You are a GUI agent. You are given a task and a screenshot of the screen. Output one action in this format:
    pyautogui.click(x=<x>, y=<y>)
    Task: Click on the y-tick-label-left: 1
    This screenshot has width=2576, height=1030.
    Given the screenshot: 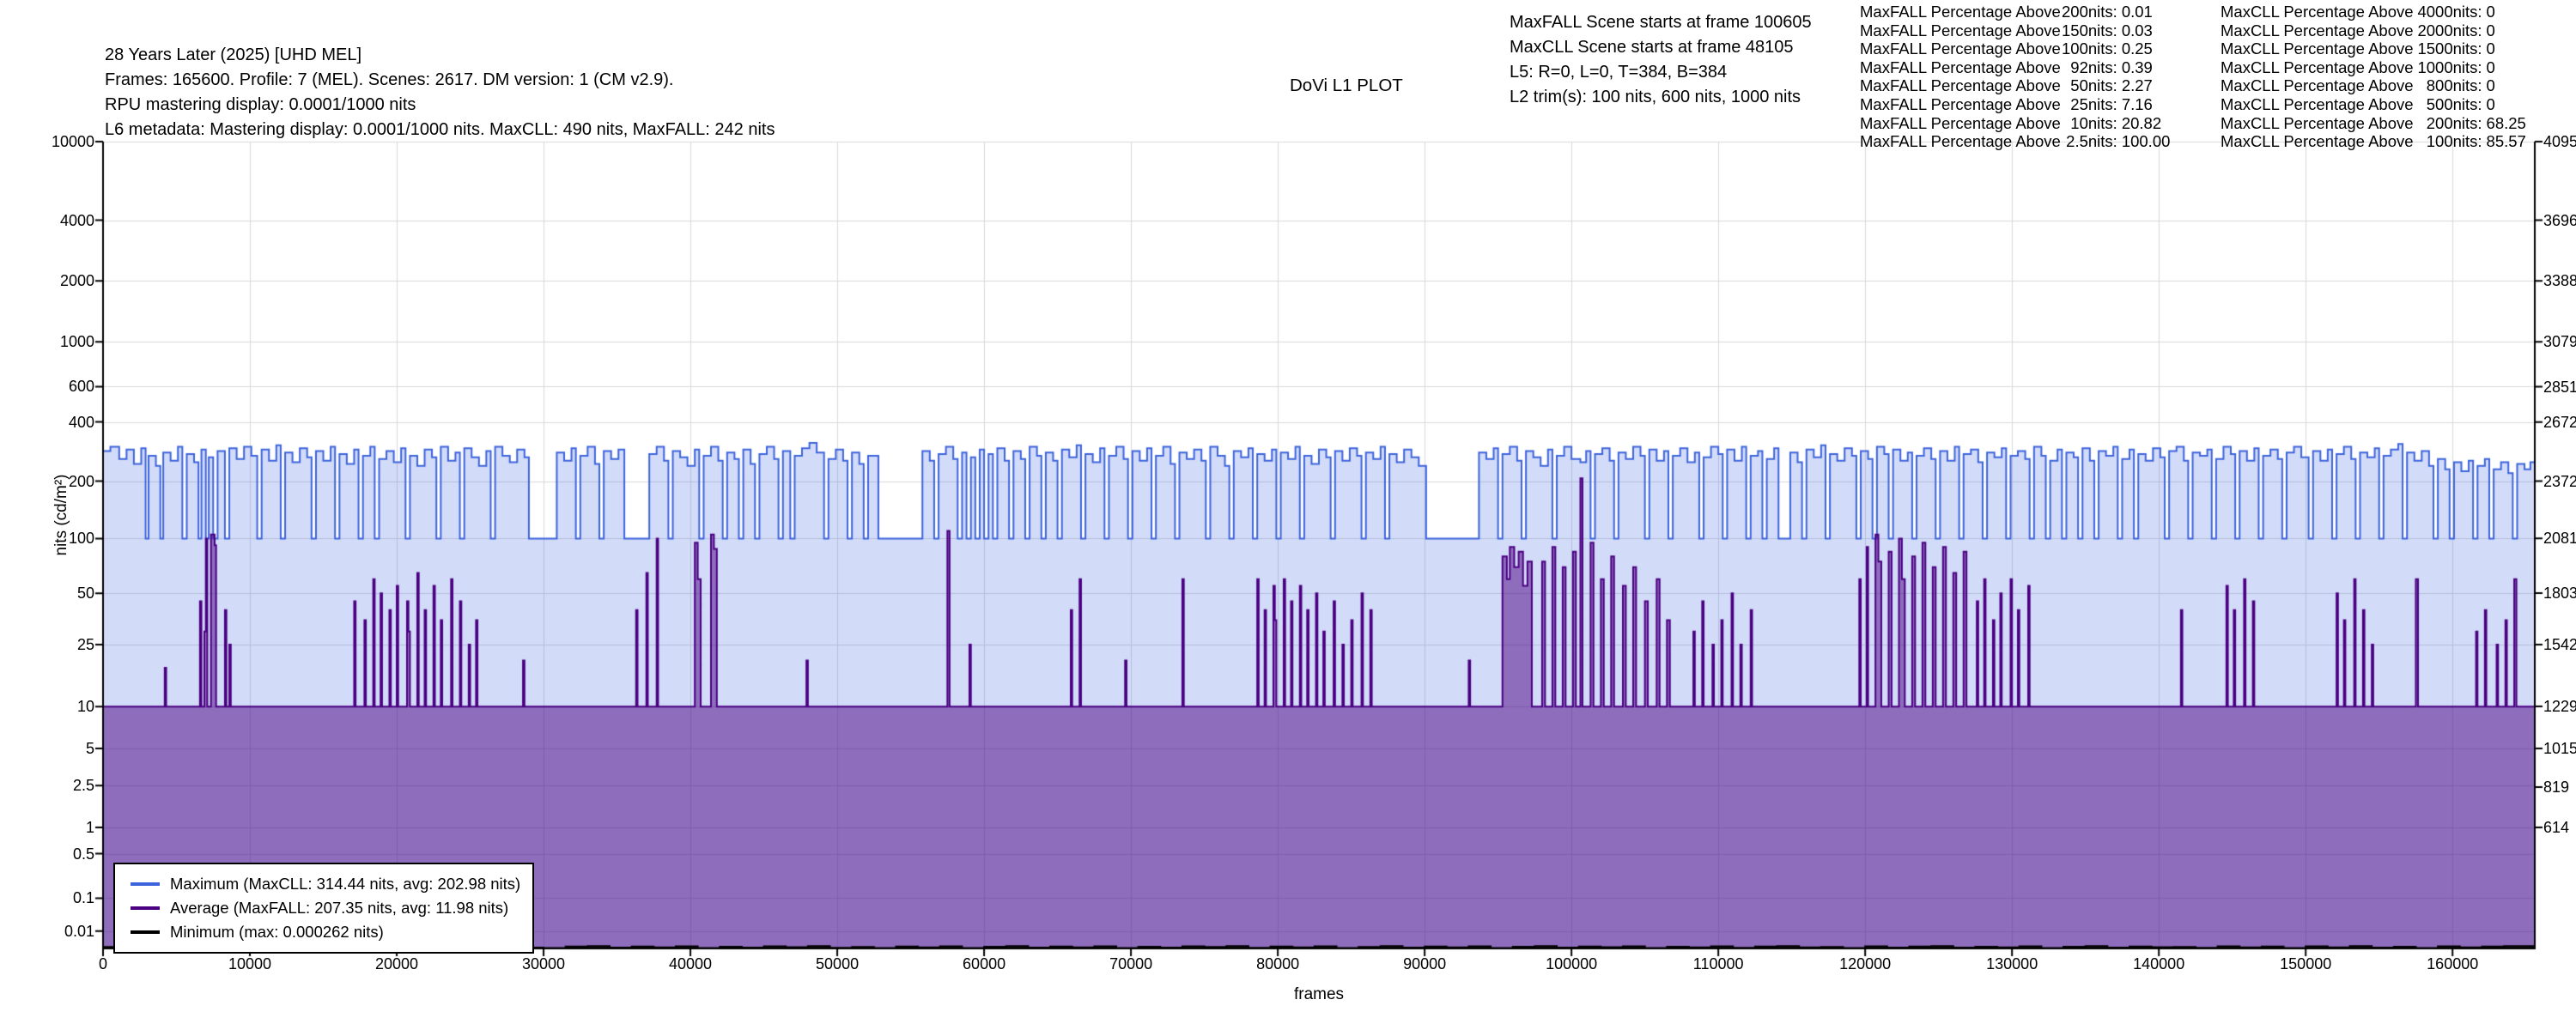 What is the action you would take?
    pyautogui.click(x=90, y=828)
    